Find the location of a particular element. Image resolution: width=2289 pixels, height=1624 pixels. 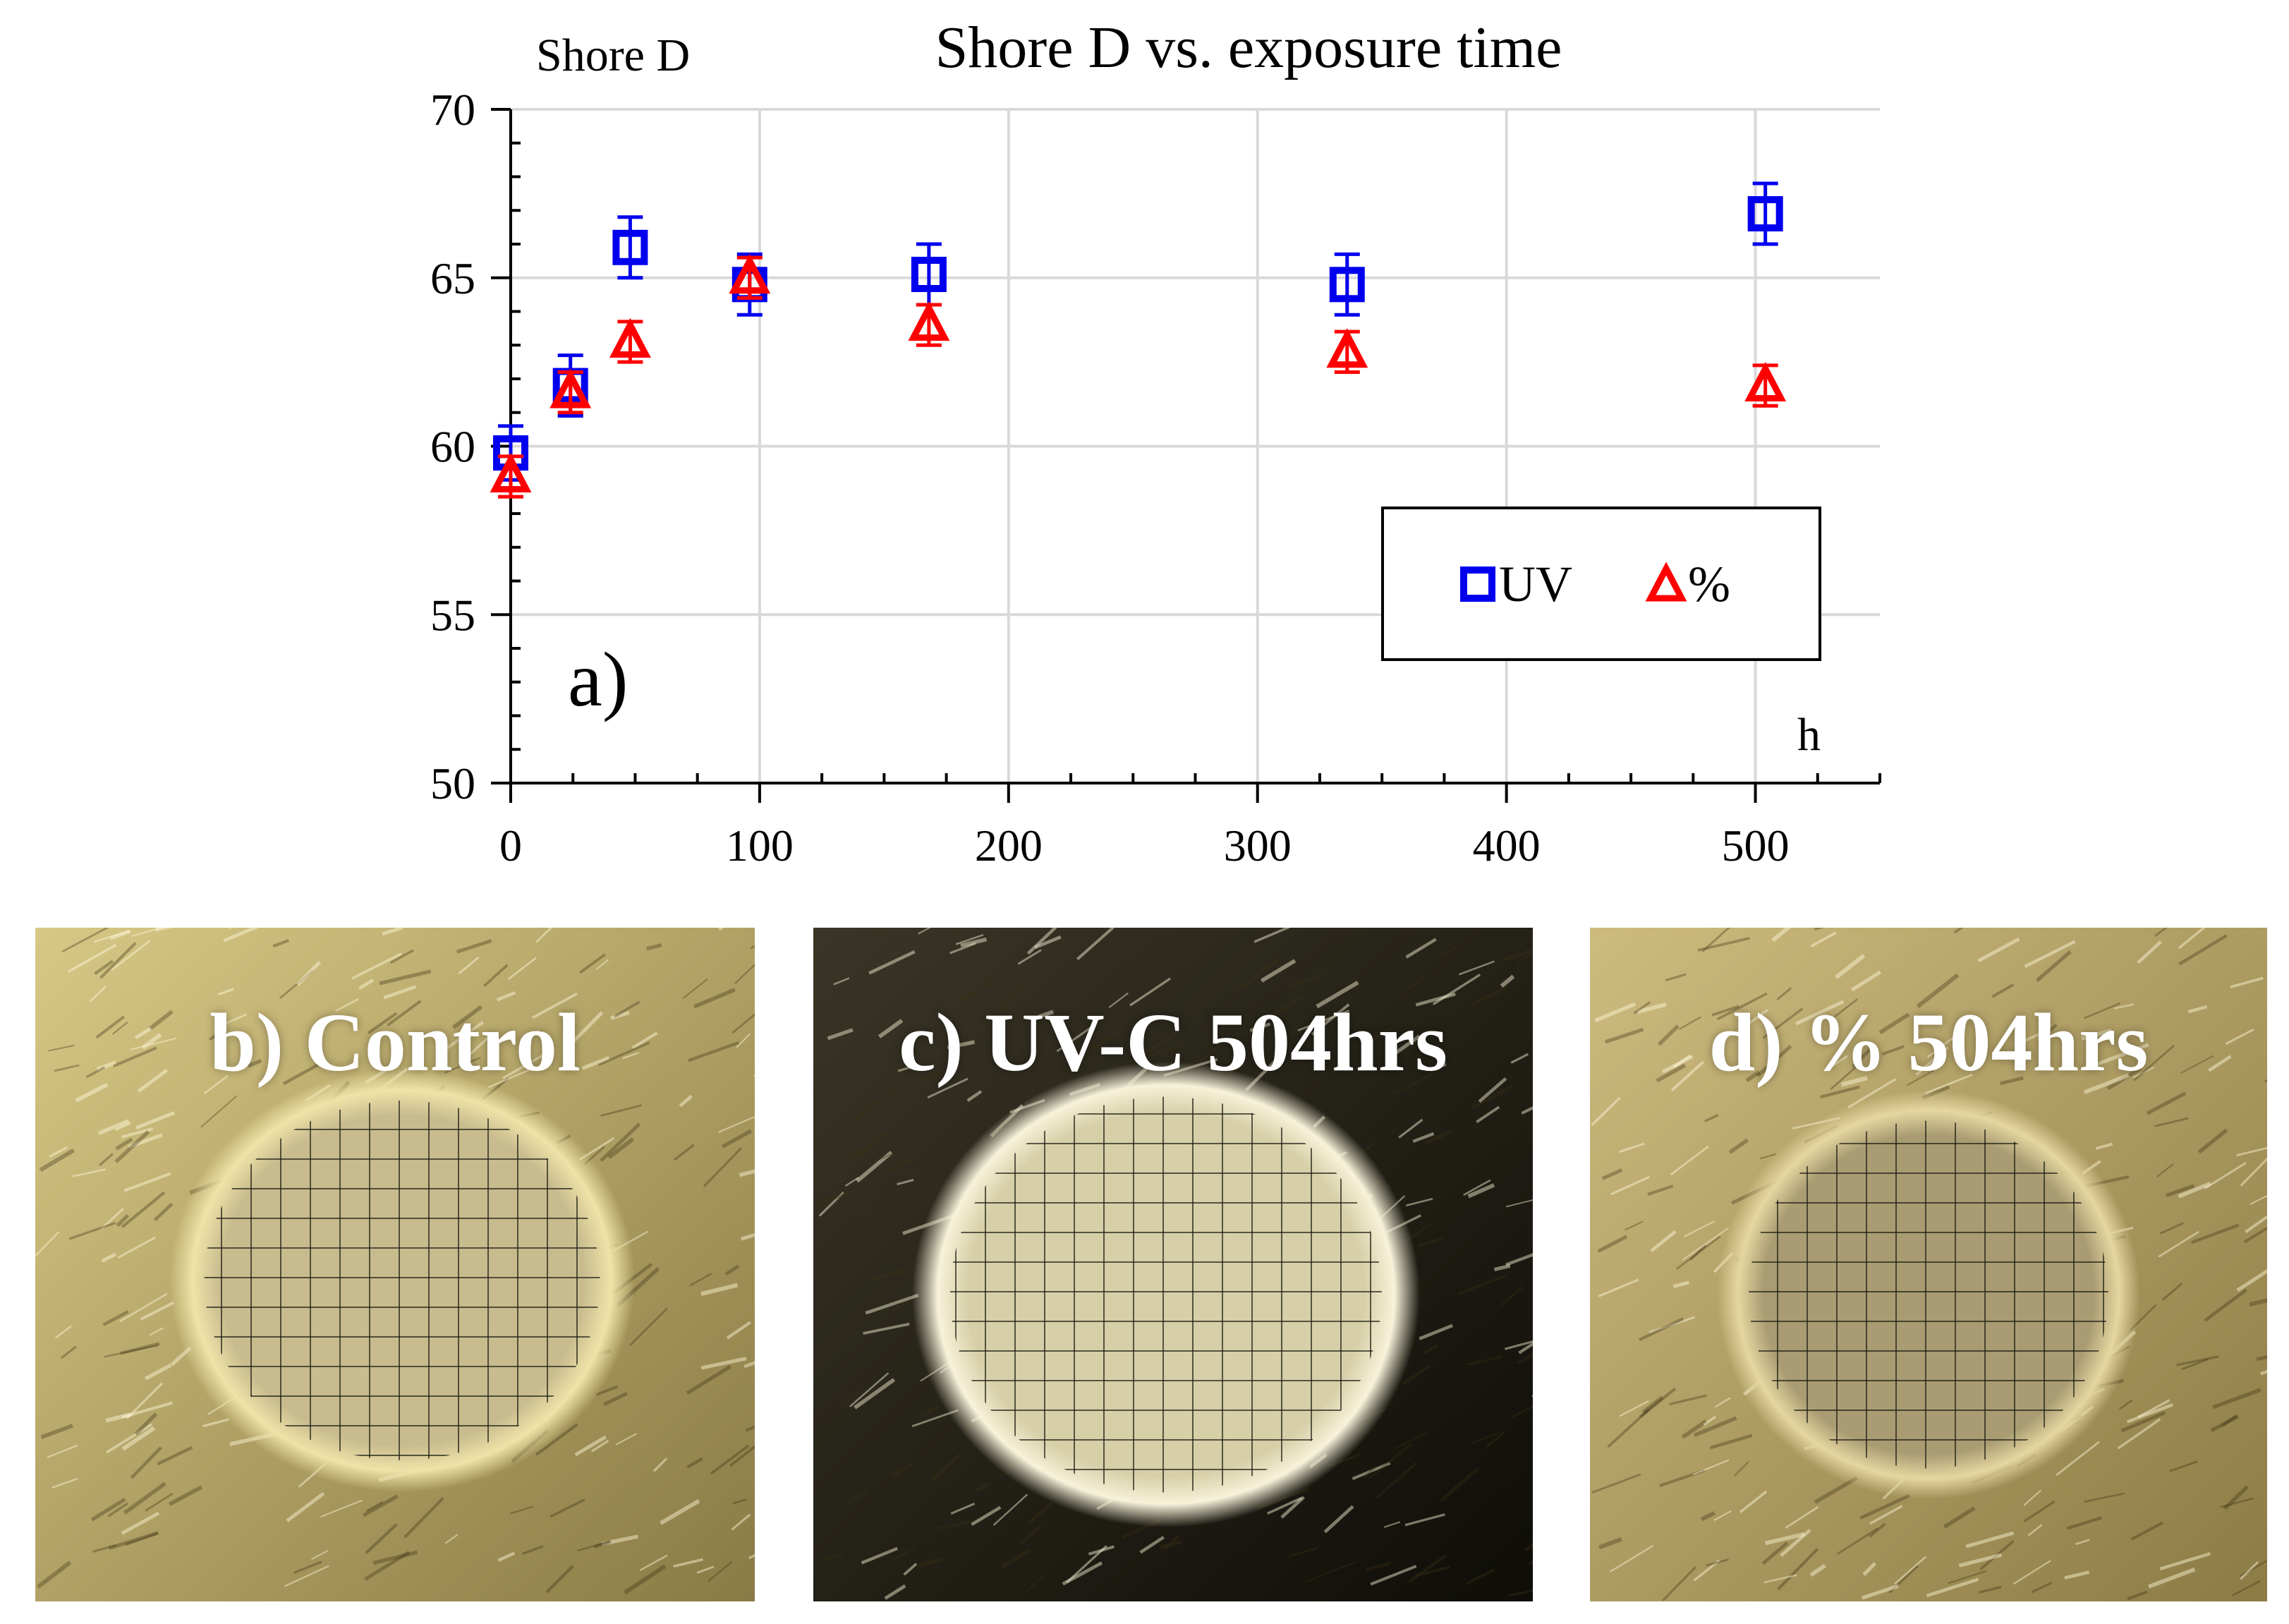

x-tick-label-200: 200 is located at coordinates (1009, 846).